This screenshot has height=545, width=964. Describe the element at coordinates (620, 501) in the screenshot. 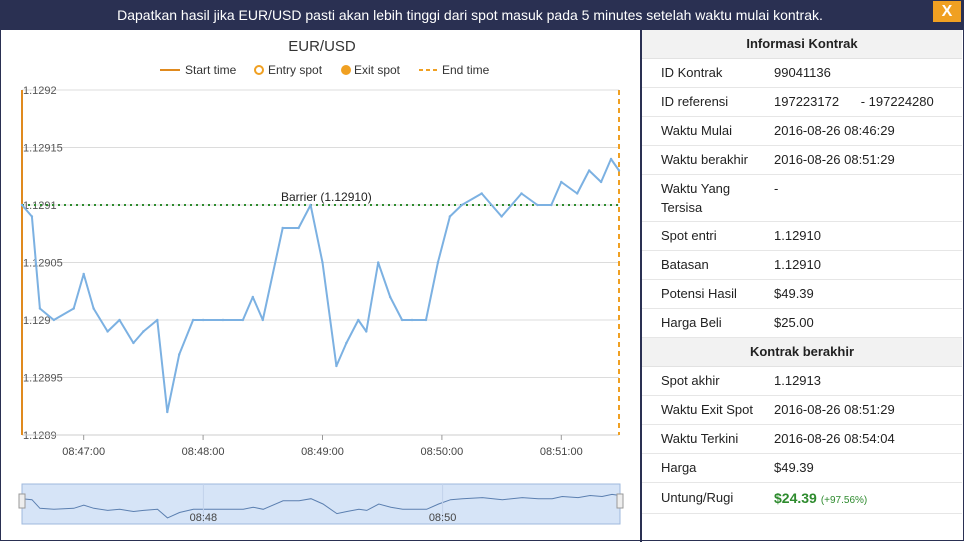

I see `navigator-right-handle` at that location.